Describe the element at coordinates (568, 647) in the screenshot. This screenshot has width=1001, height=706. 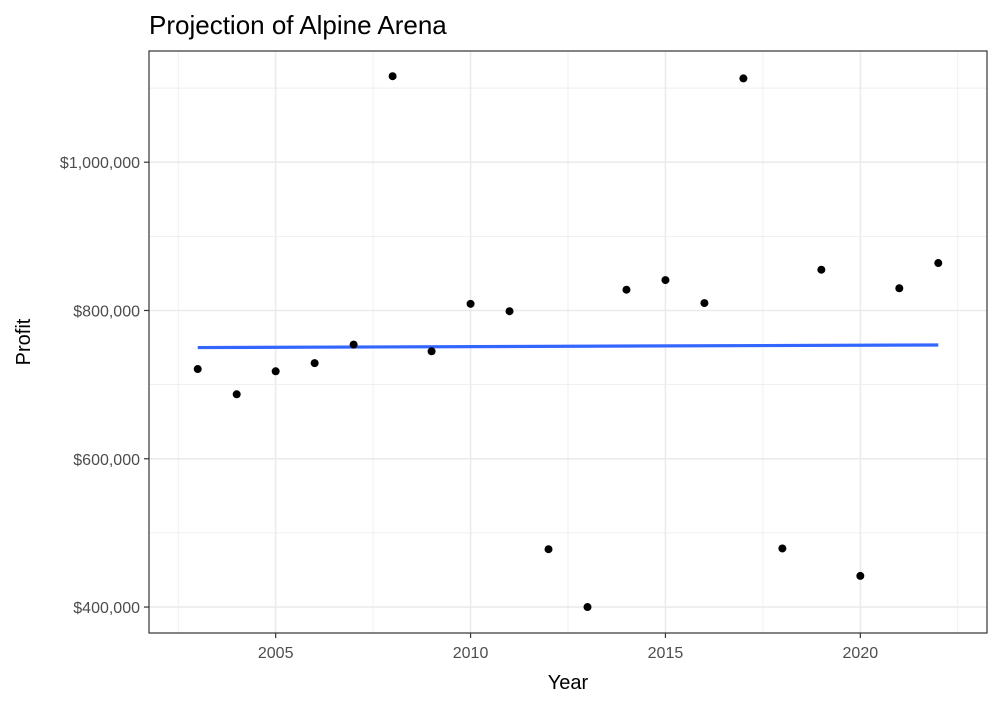
I see `x-axis: 2005 2010 2015 2020` at that location.